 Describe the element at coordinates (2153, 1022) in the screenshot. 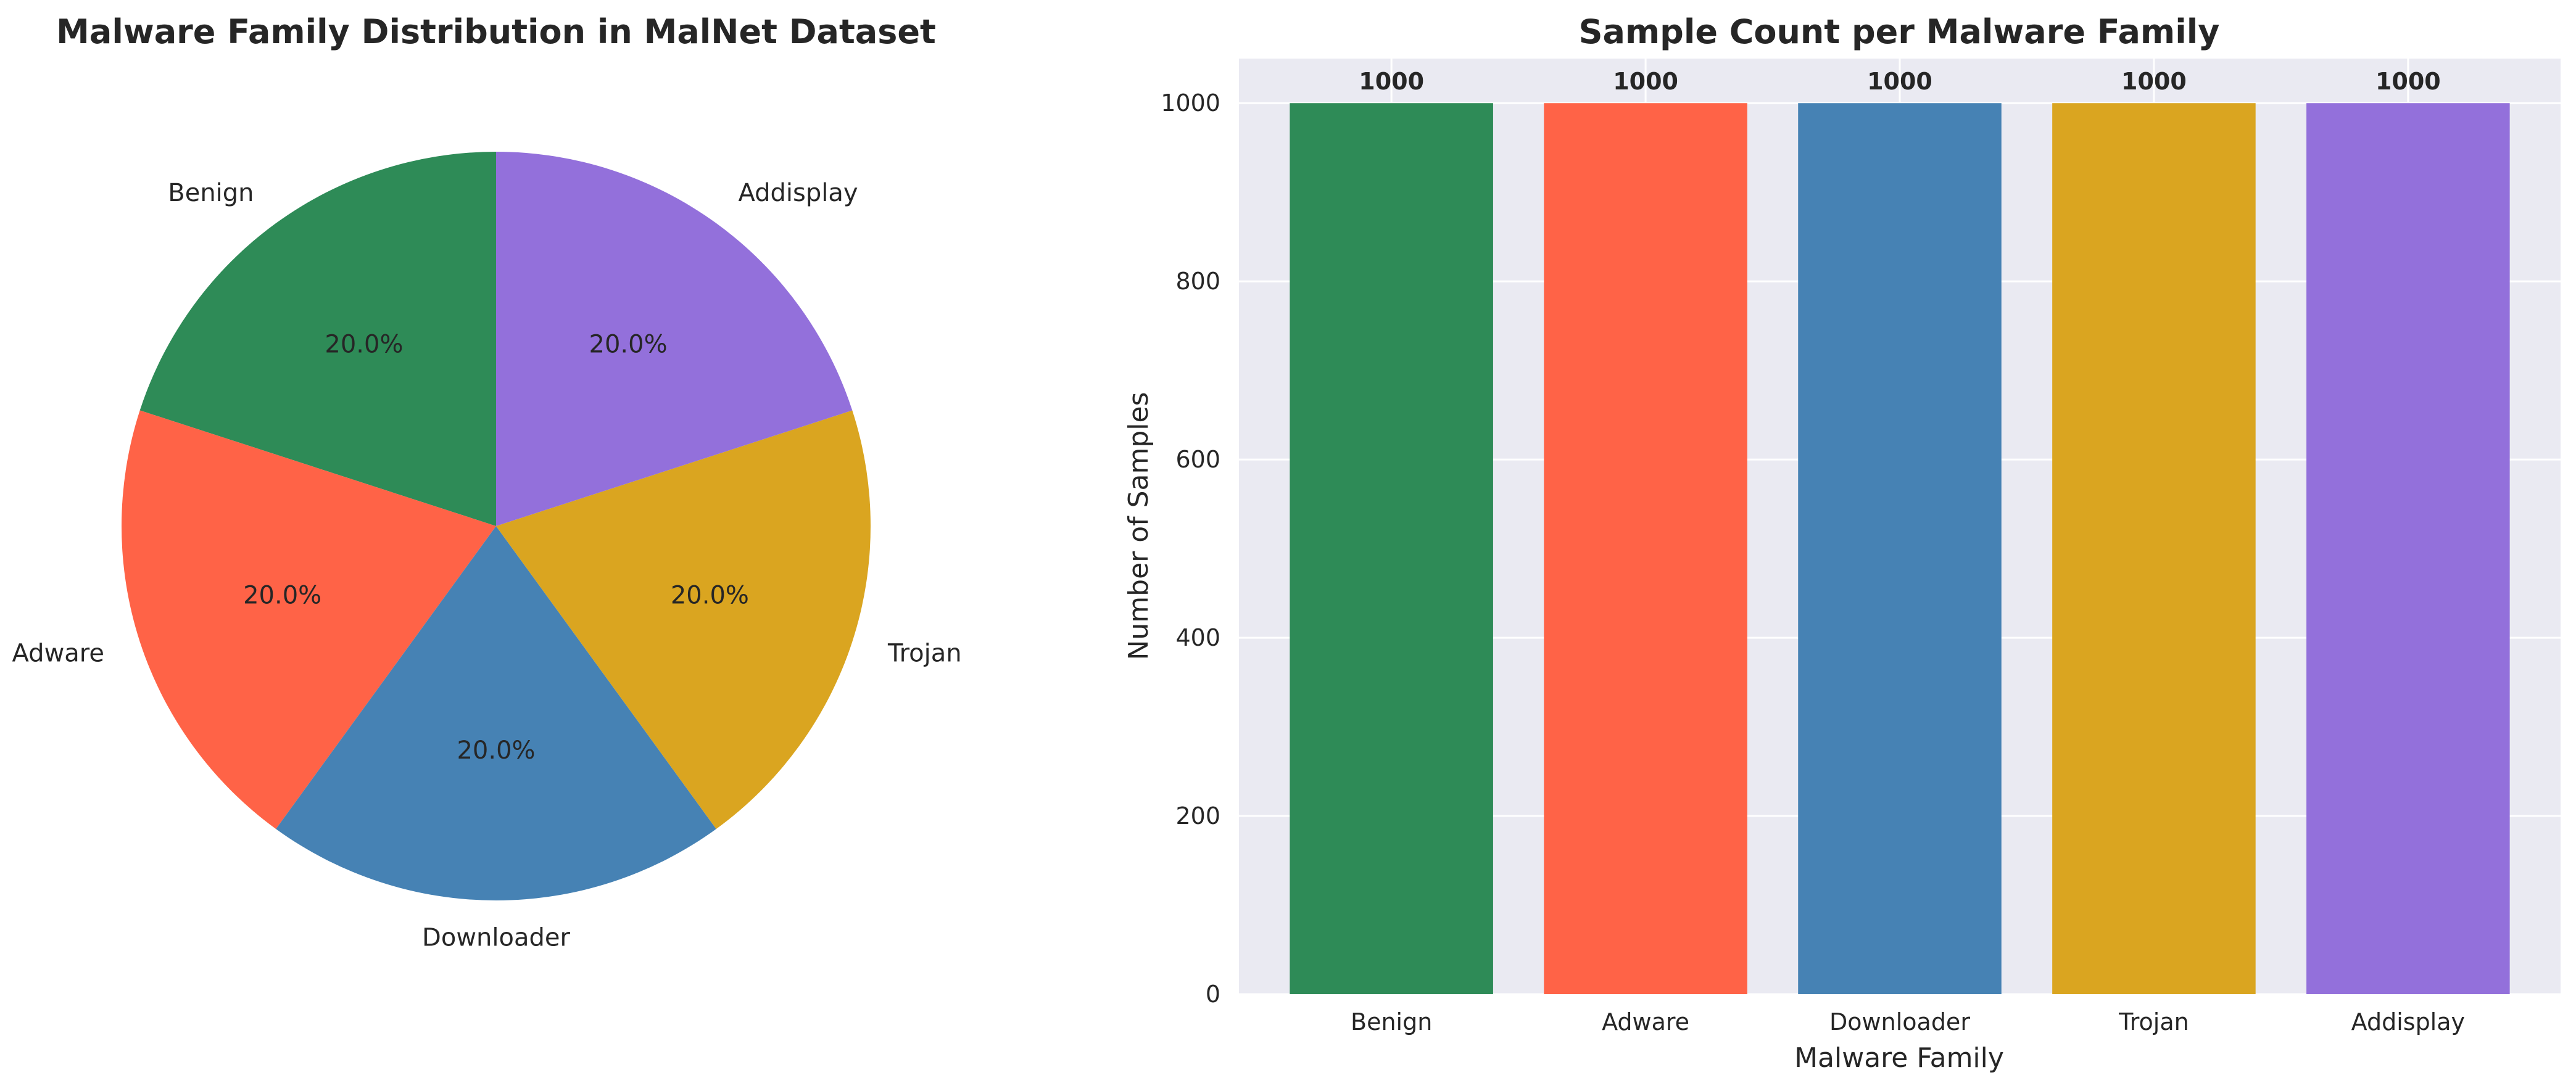

I see `x-tick-label-trojan: Trojan` at that location.